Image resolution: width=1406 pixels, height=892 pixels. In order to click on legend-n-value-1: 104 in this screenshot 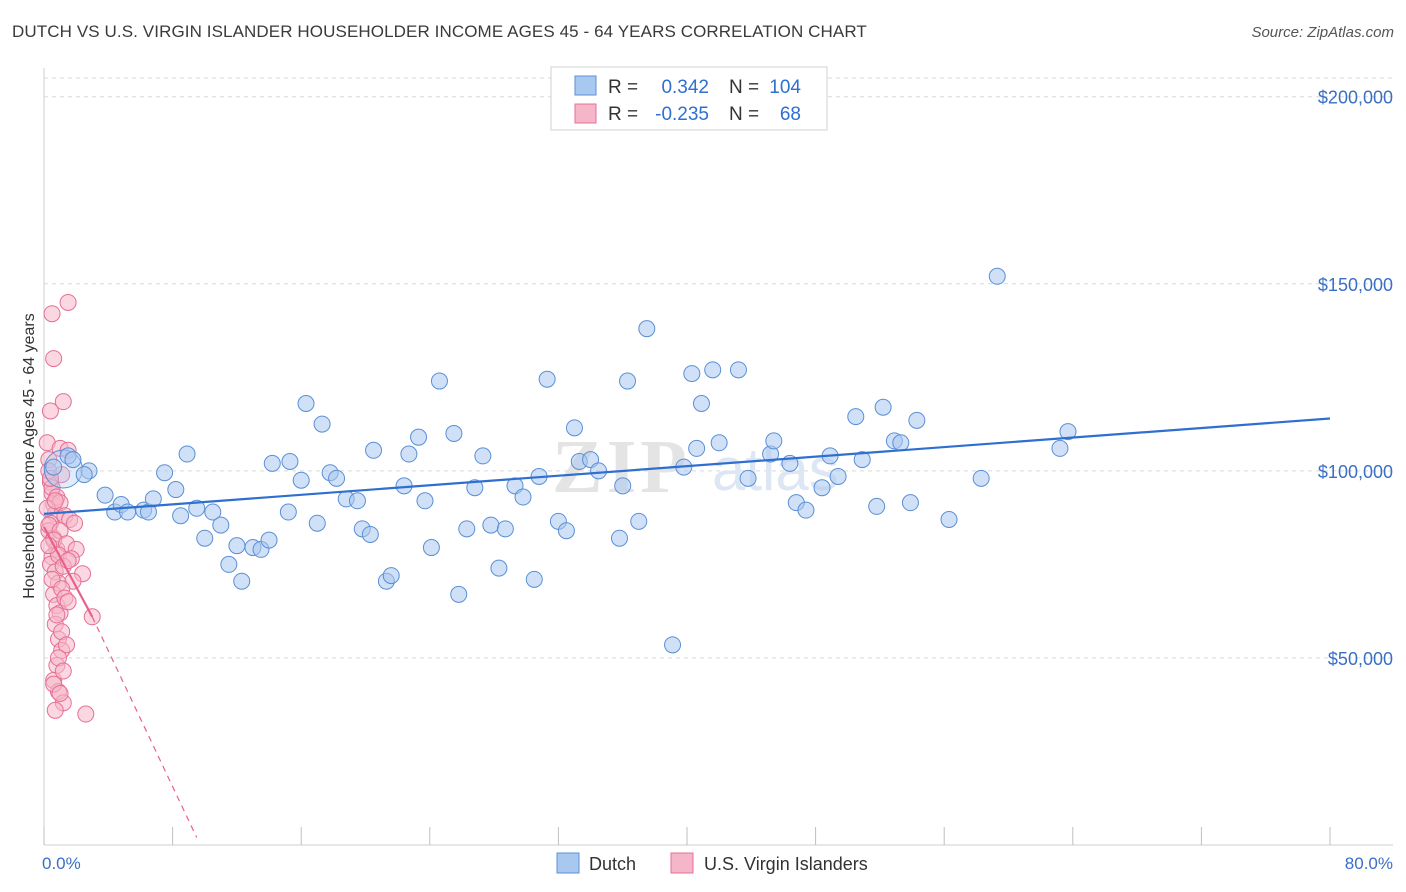, I will do `click(785, 87)`.